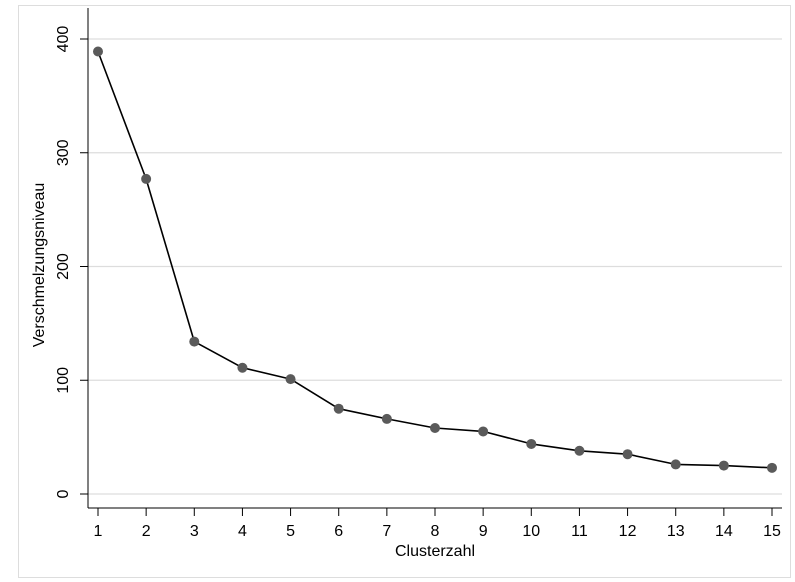  Describe the element at coordinates (338, 531) in the screenshot. I see `x-tick-label: 6` at that location.